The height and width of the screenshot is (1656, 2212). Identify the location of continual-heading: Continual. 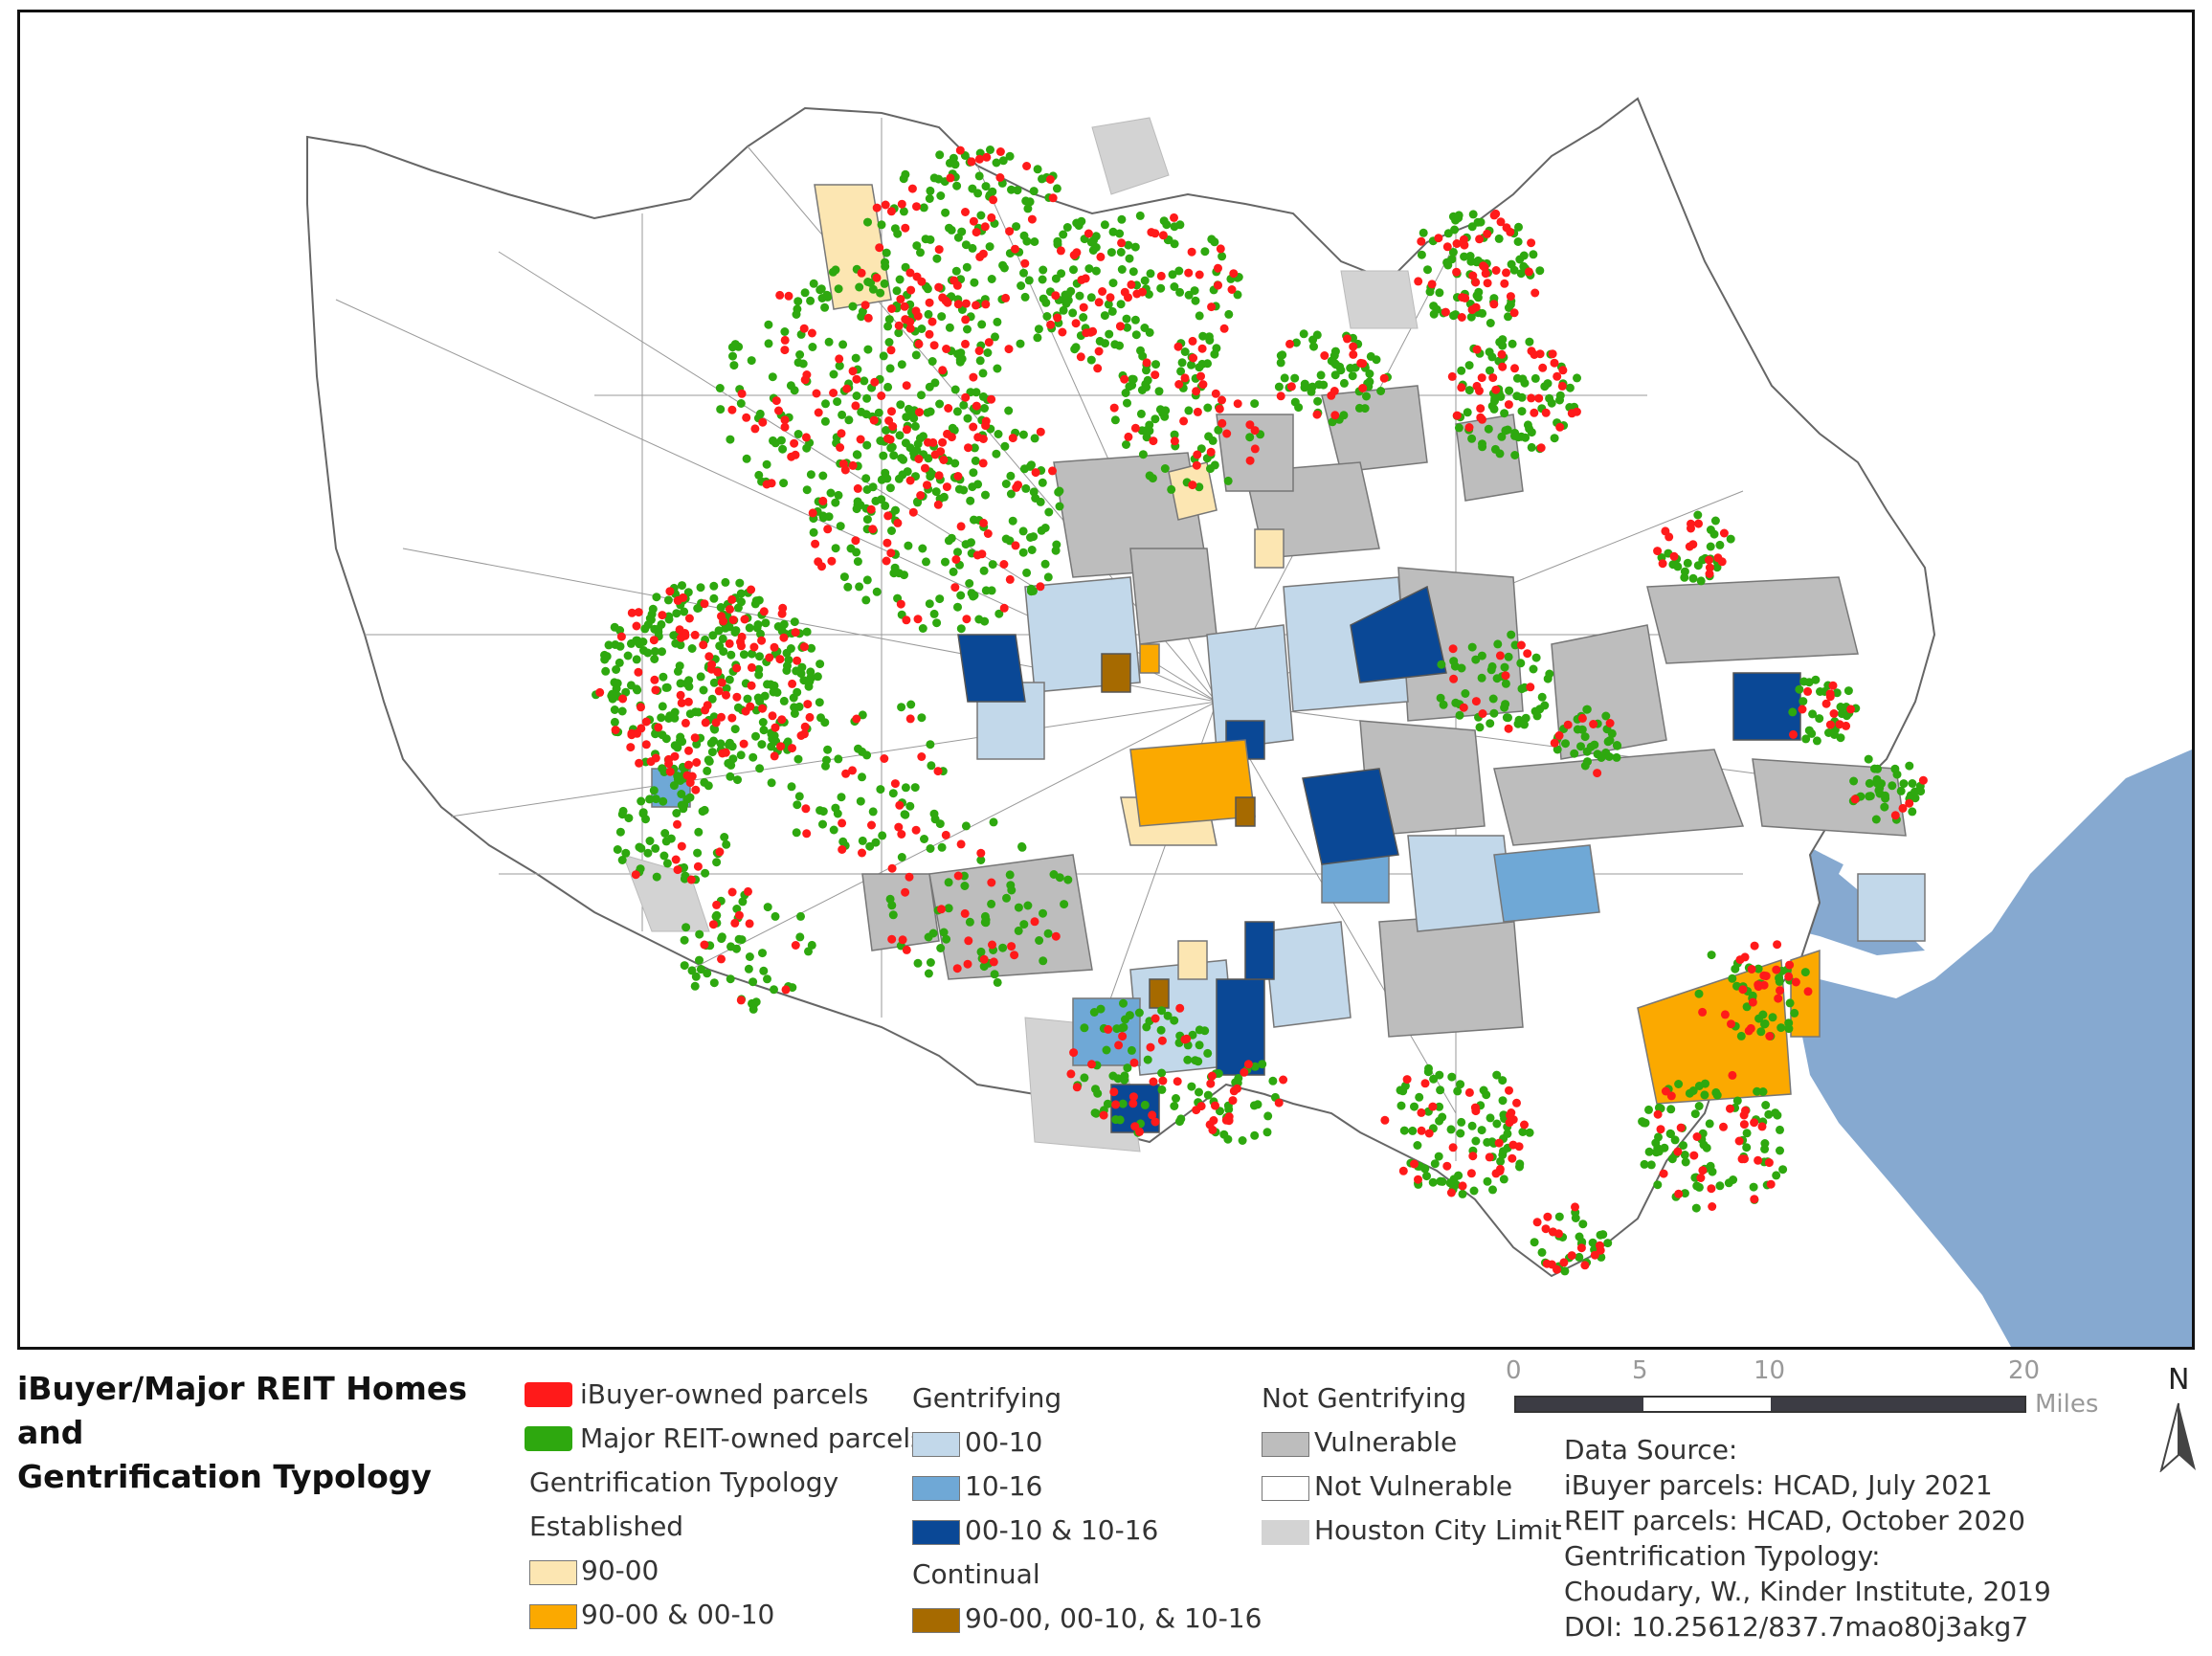
(976, 1574).